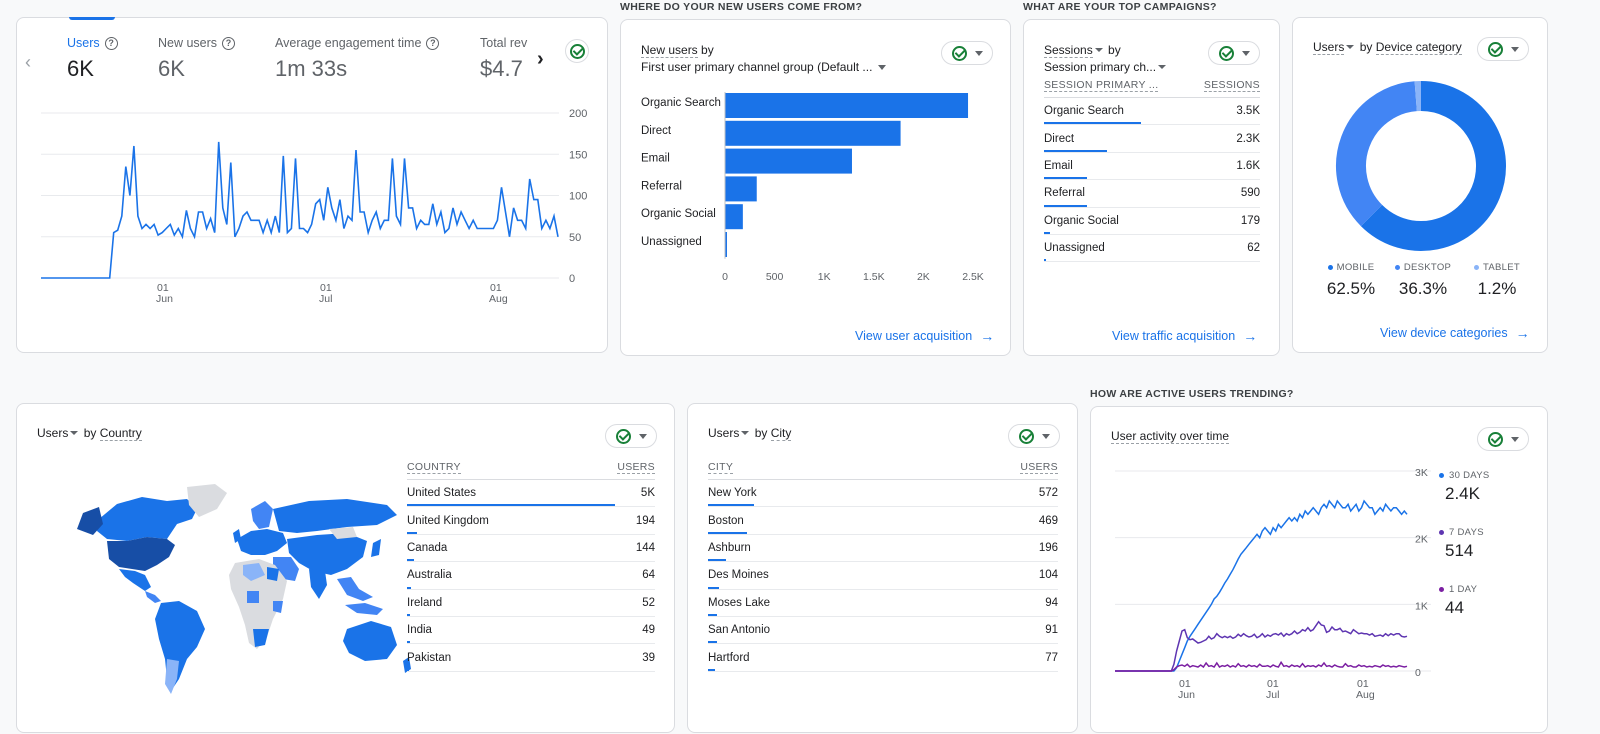 The width and height of the screenshot is (1600, 734). Describe the element at coordinates (1464, 551) in the screenshot. I see `legend-value: 514` at that location.